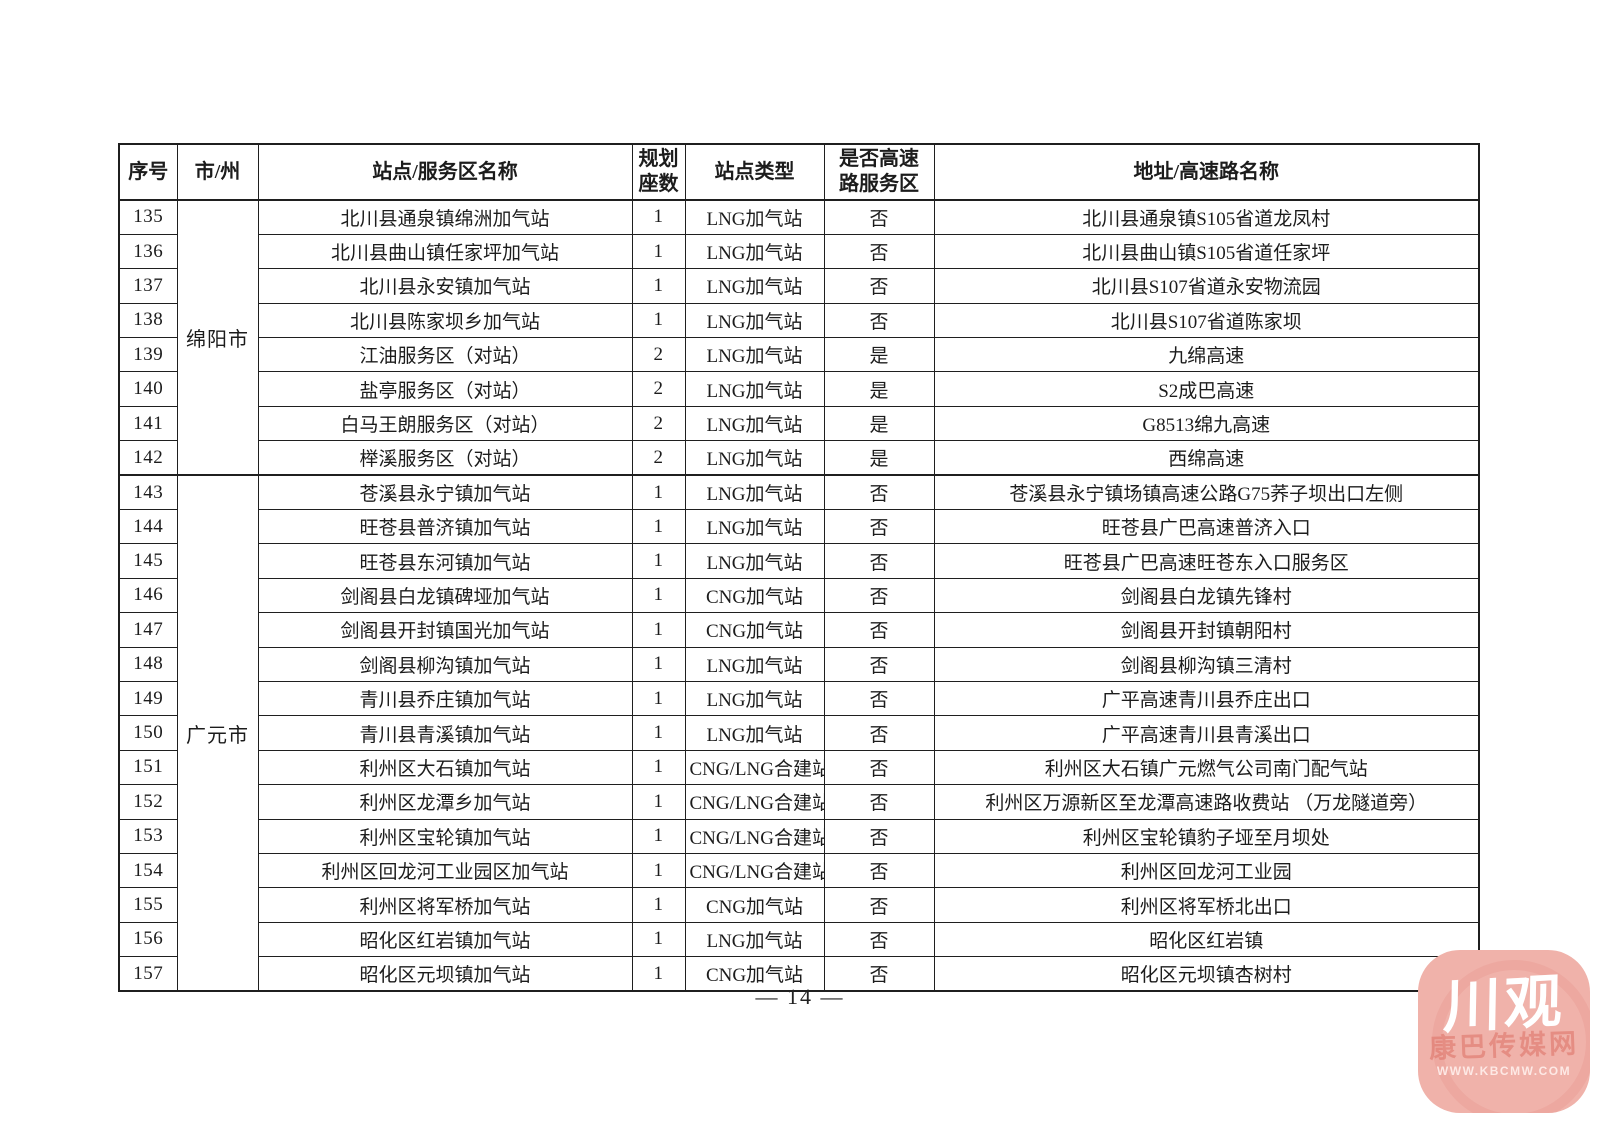 This screenshot has width=1600, height=1130. Describe the element at coordinates (445, 320) in the screenshot. I see `cell-station-name: 北川县陈家坝乡加气站` at that location.